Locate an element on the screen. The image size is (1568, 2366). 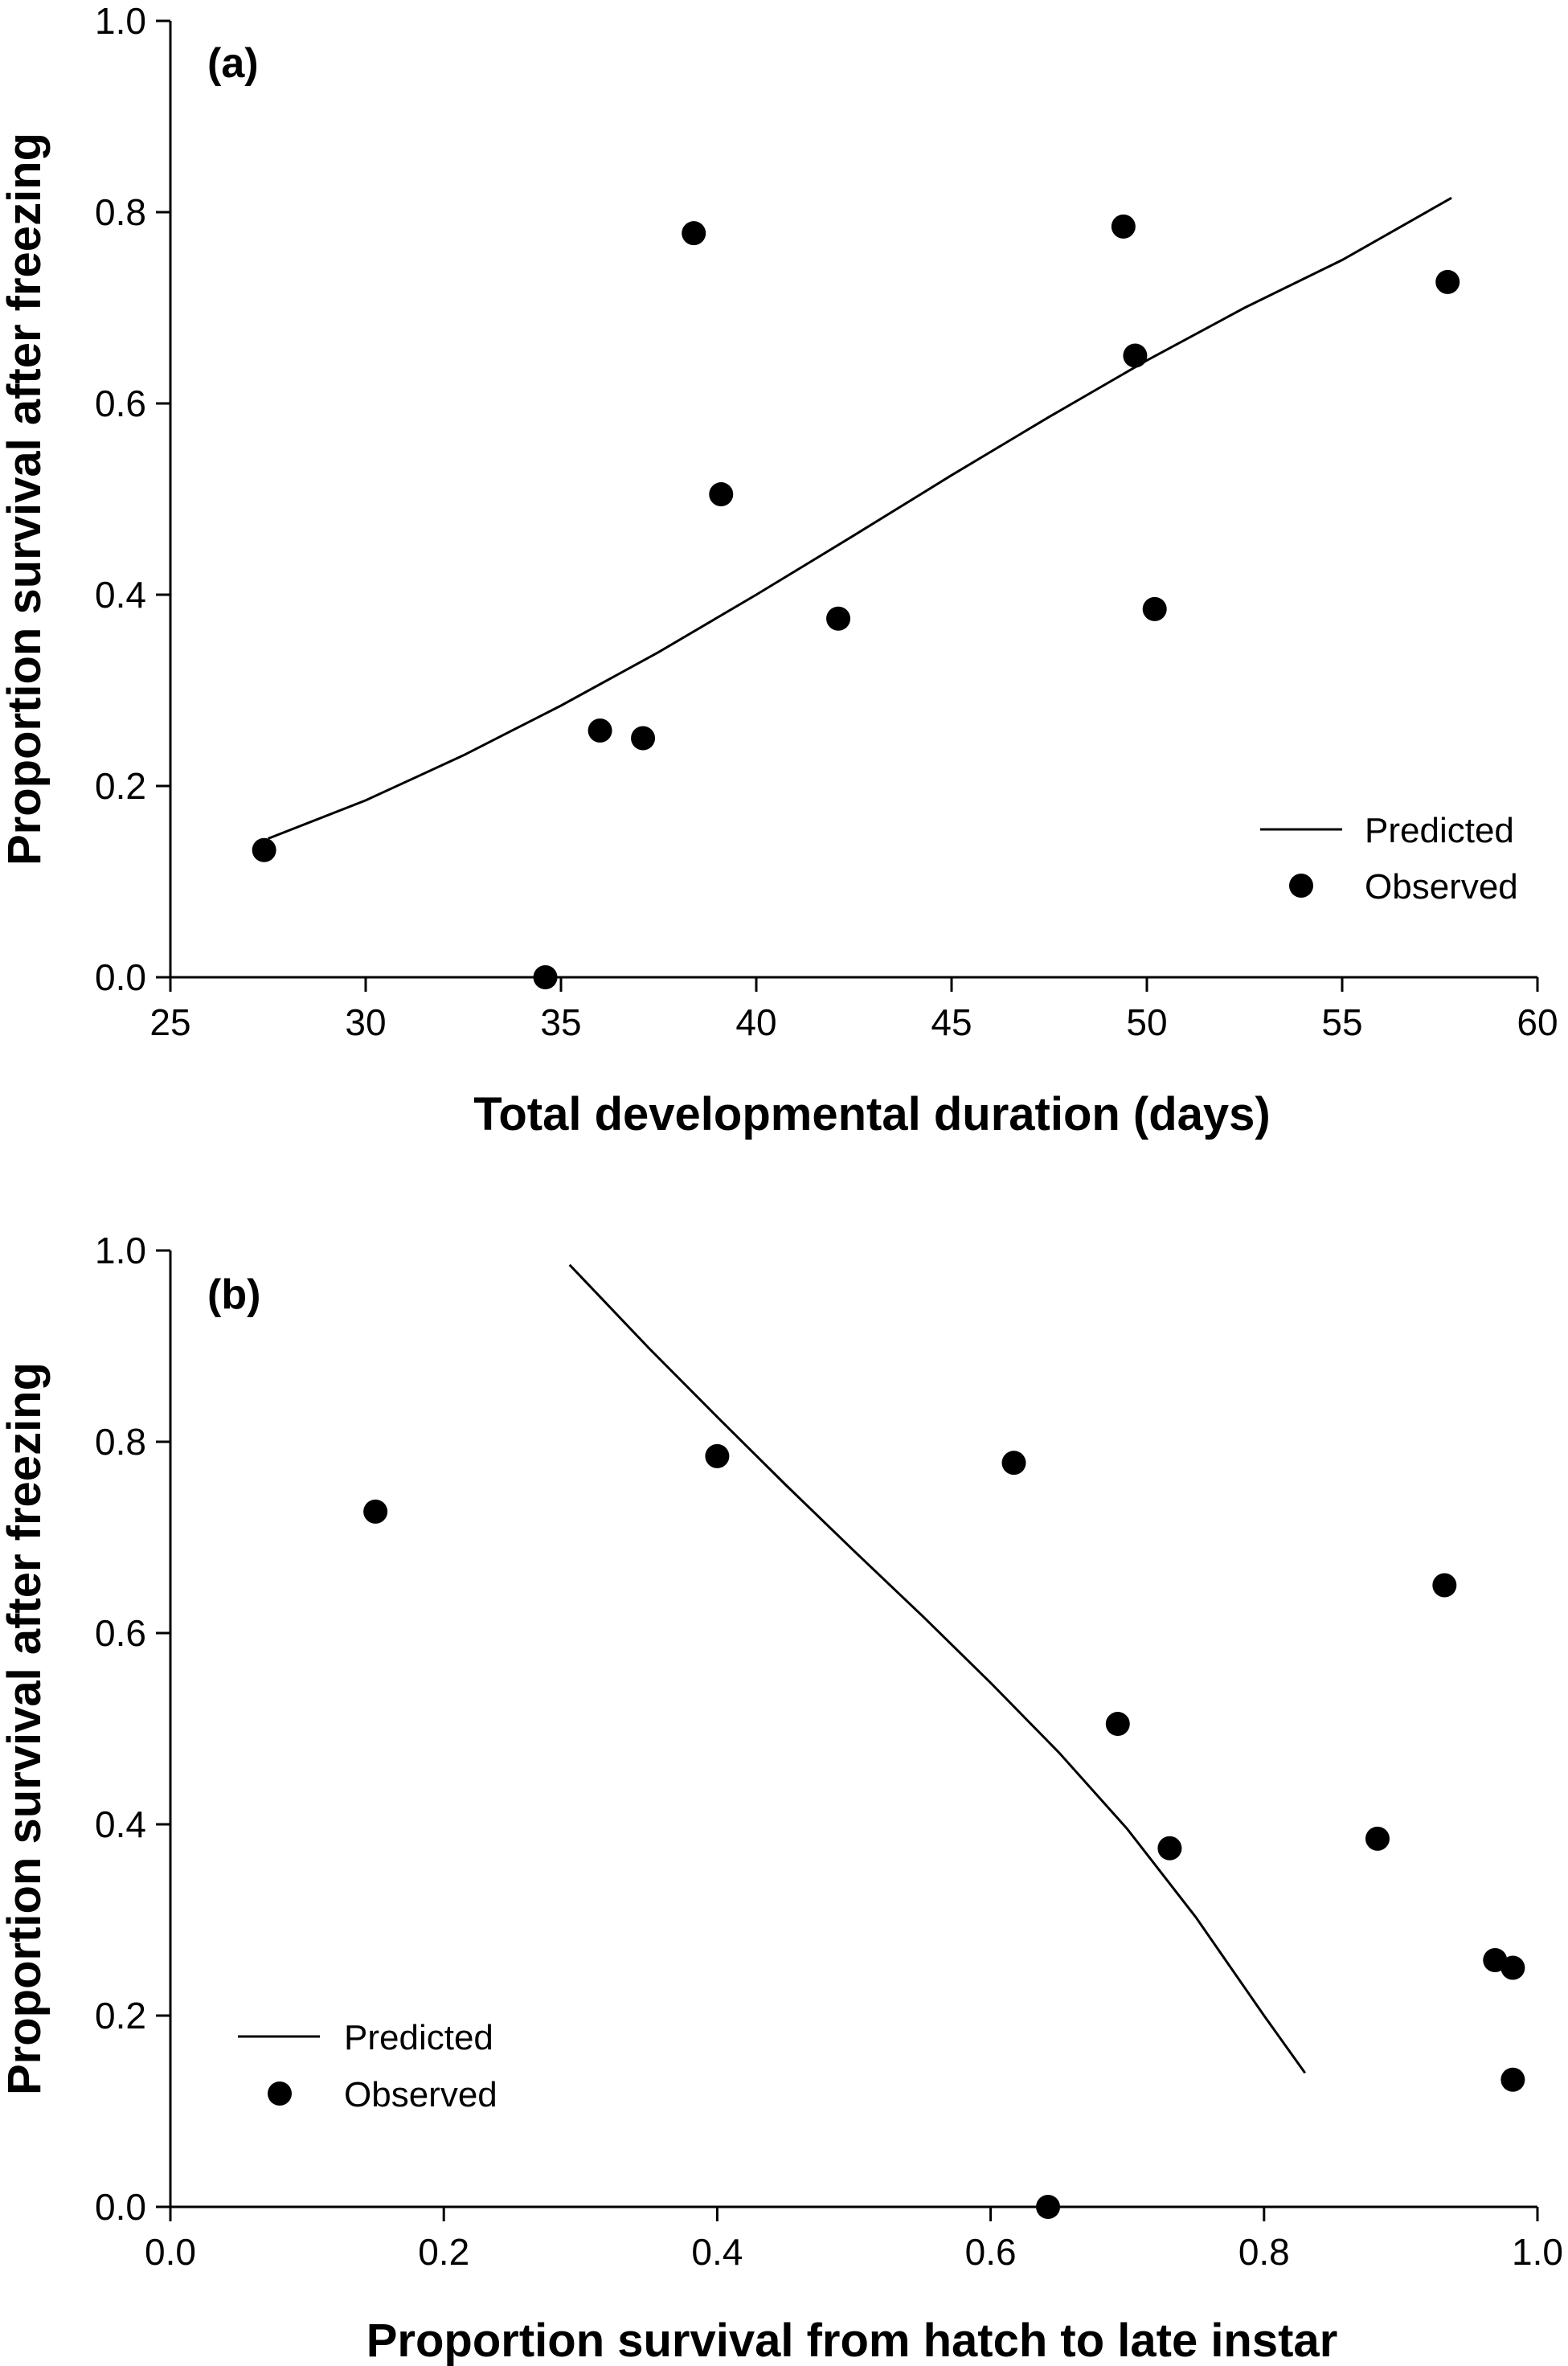
panel-b-y-ticks: 0.0 0.2 0.4 0.6 0.8 1.0 is located at coordinates (132, 1729).